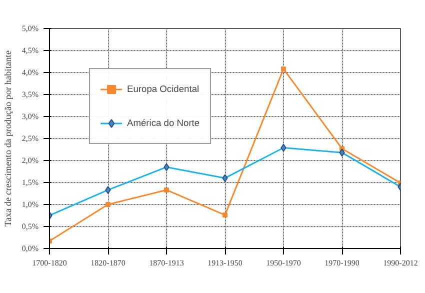 The height and width of the screenshot is (293, 425). I want to click on y-axis-title: Taxa de crescimento da produção por habitante, so click(9, 138).